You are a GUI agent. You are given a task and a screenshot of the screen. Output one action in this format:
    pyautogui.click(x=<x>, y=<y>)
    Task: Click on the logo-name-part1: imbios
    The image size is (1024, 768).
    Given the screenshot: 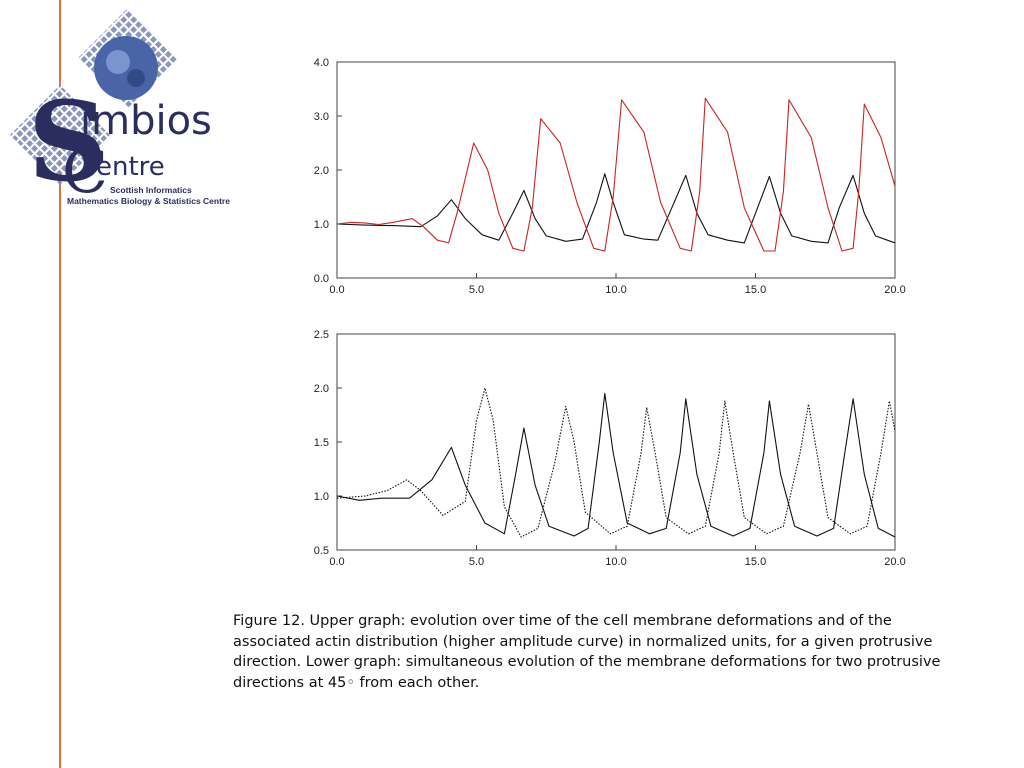 What is the action you would take?
    pyautogui.click(x=146, y=121)
    